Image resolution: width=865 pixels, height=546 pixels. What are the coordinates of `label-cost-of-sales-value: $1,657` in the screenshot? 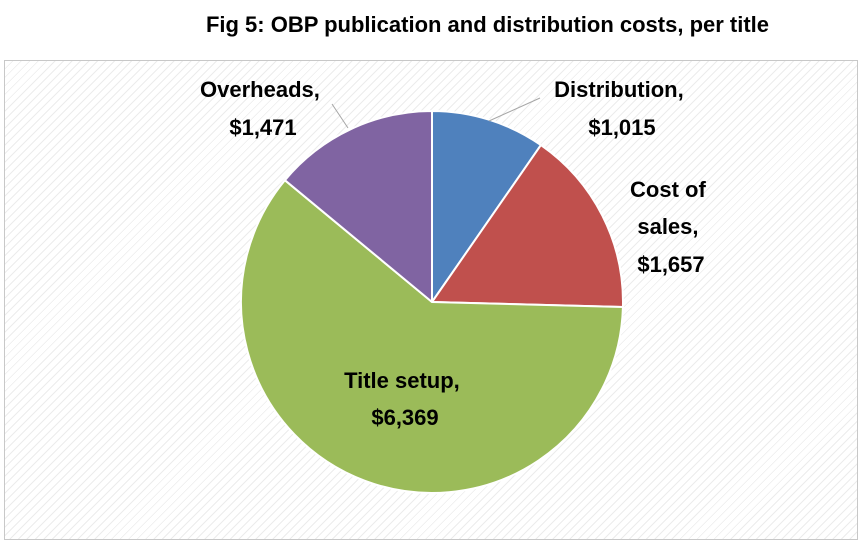 It's located at (670, 264).